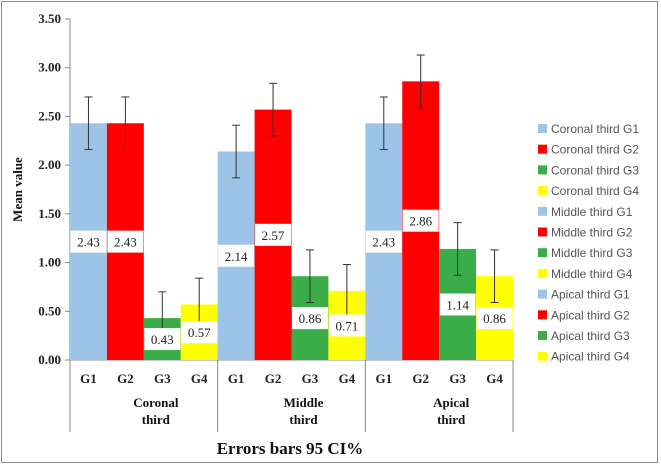 The height and width of the screenshot is (466, 661). Describe the element at coordinates (451, 411) in the screenshot. I see `group-label: Apical third` at that location.